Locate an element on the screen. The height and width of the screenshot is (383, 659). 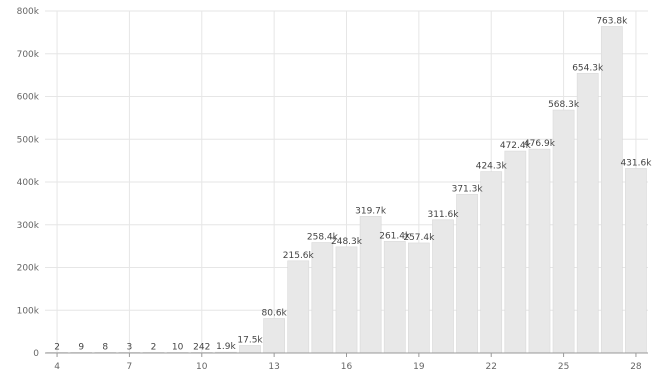
data-label: 476.9k is located at coordinates (540, 144).